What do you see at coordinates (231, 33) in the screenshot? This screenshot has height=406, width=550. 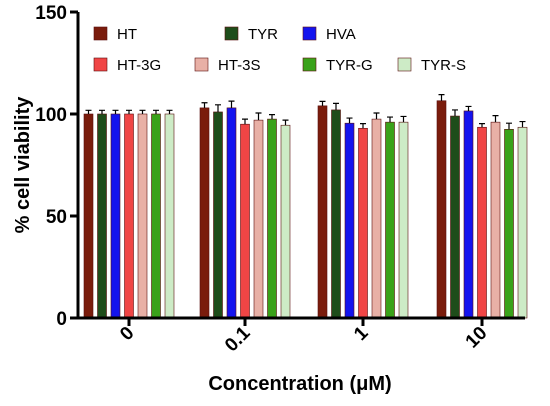 I see `legend-swatch-tyr` at bounding box center [231, 33].